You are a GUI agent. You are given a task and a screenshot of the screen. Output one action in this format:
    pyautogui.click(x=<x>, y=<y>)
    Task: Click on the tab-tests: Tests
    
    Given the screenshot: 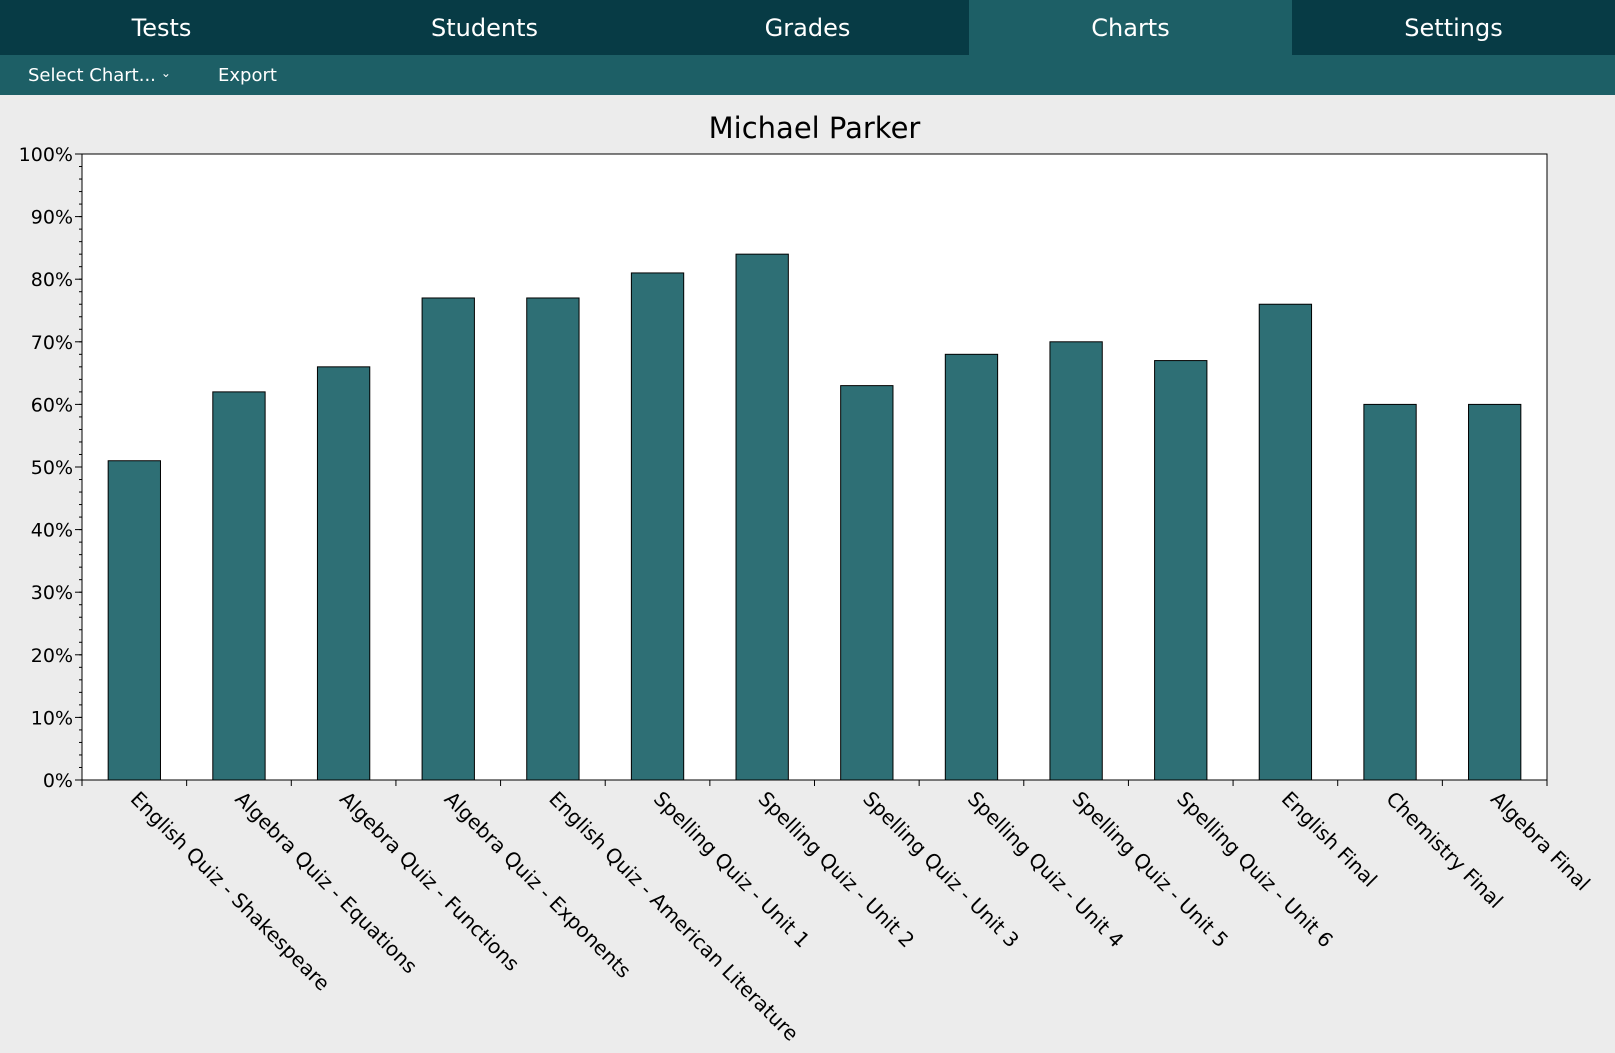 What is the action you would take?
    pyautogui.click(x=161, y=27)
    